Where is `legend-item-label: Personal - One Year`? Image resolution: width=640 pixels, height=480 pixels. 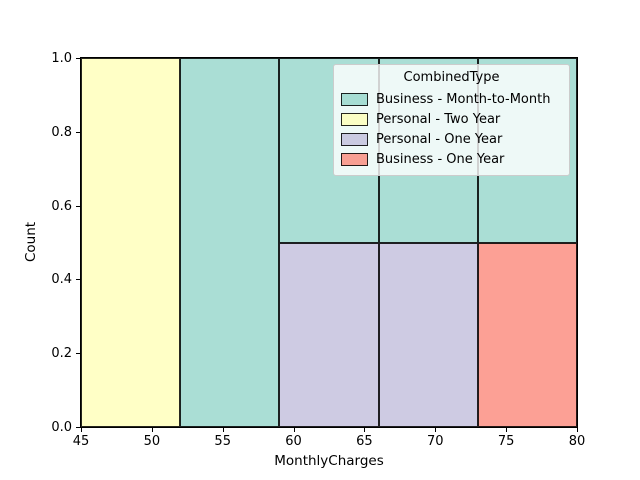 legend-item-label: Personal - One Year is located at coordinates (439, 139).